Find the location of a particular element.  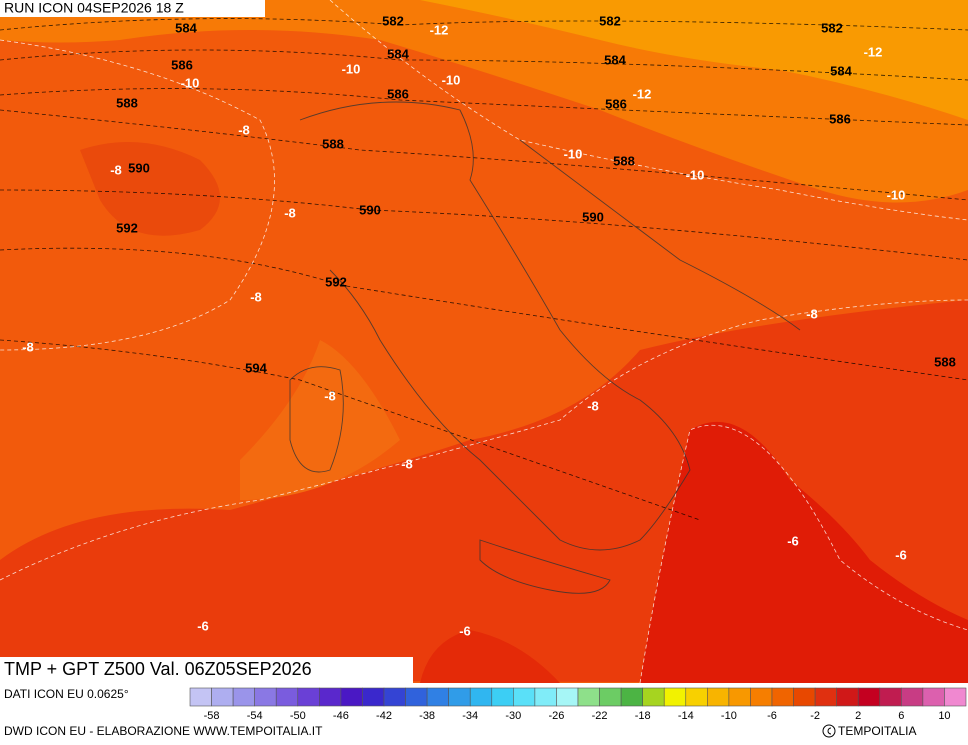

colorbar-tick-label: -2 is located at coordinates (815, 716).